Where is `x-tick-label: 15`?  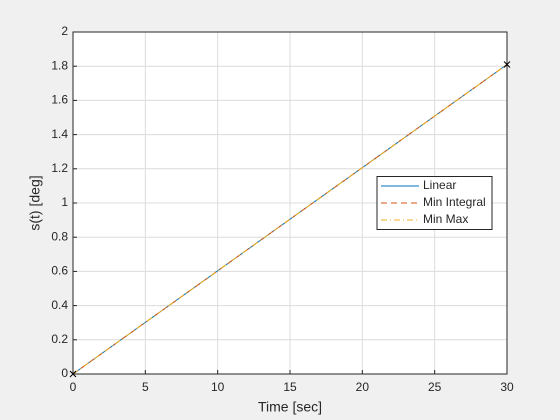 x-tick-label: 15 is located at coordinates (290, 387).